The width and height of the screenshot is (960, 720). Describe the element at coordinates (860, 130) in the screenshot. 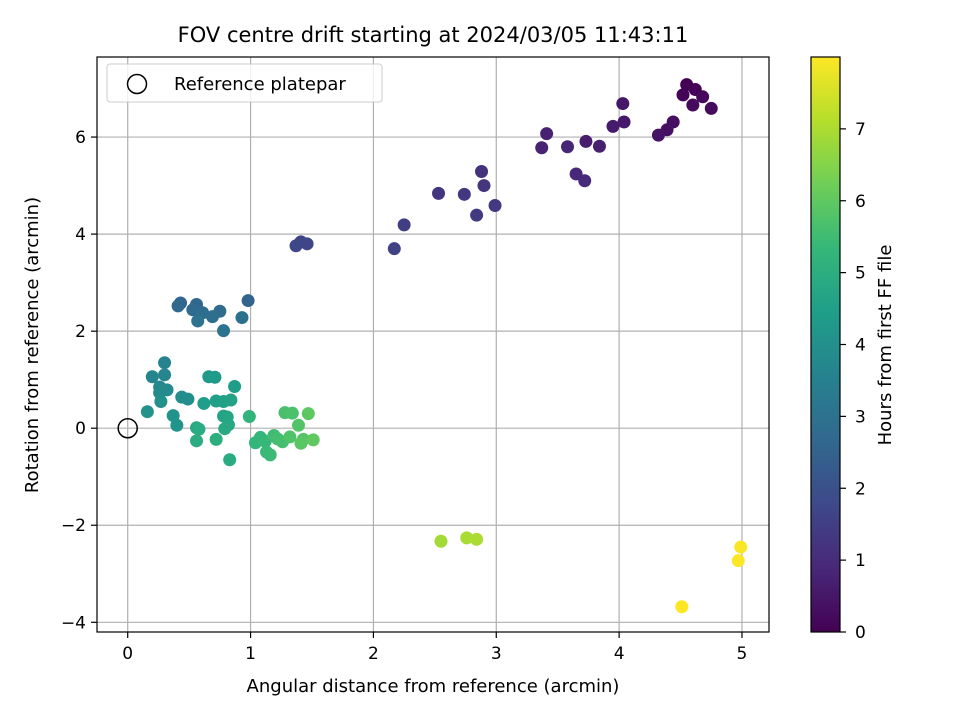

I see `colorbar-tick-label: 7` at that location.